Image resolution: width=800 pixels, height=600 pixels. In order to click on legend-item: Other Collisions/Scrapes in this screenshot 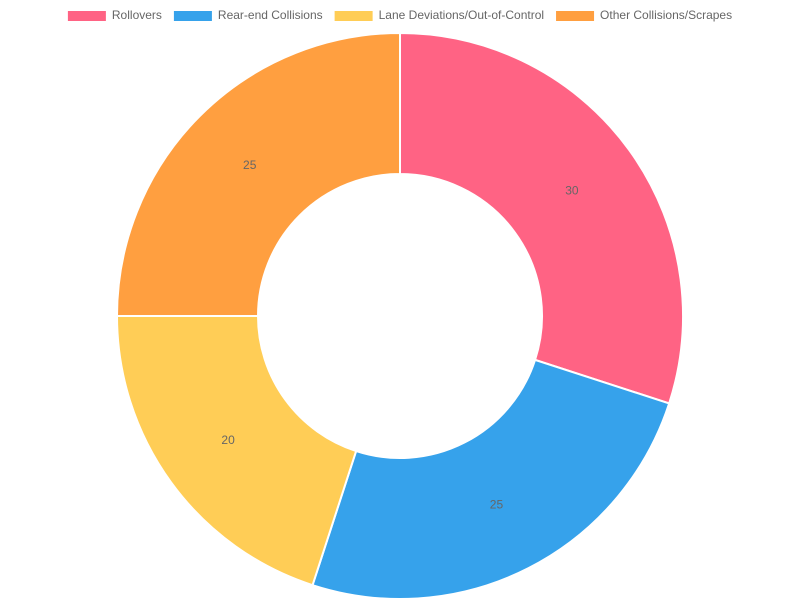, I will do `click(644, 15)`.